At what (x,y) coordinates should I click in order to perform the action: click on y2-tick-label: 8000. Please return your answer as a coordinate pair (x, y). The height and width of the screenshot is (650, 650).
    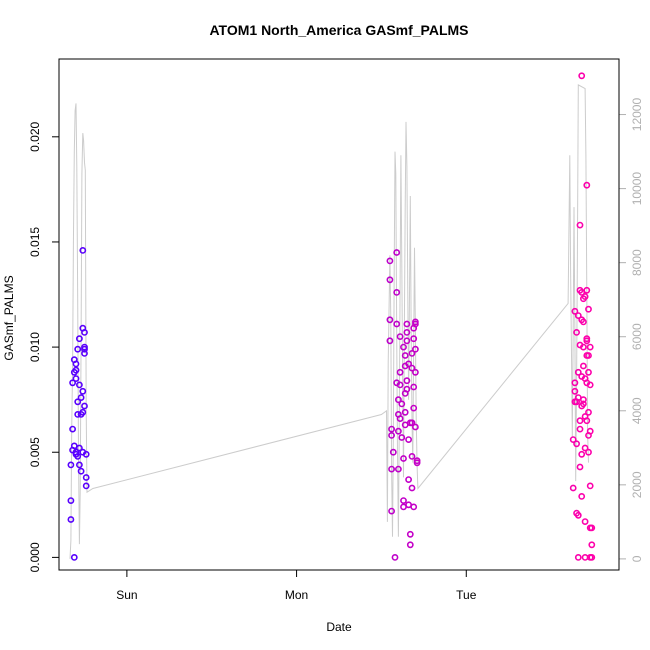
    Looking at the image, I should click on (637, 262).